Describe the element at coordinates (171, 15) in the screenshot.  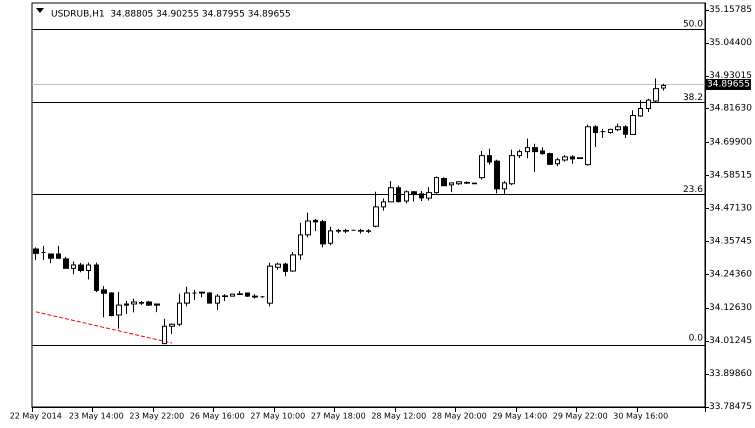
I see `text: USDRUB,H1 34.88805 34.90255 34.87955 34.89655` at that location.